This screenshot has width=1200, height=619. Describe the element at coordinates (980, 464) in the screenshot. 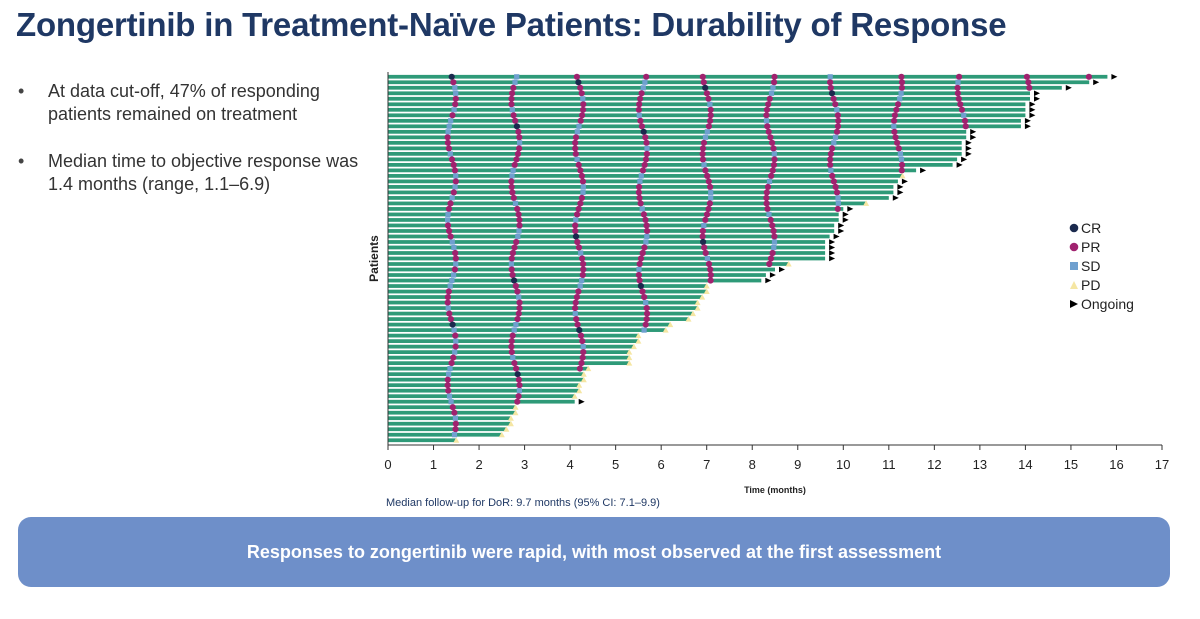

I see `x-tick-label: 13` at that location.